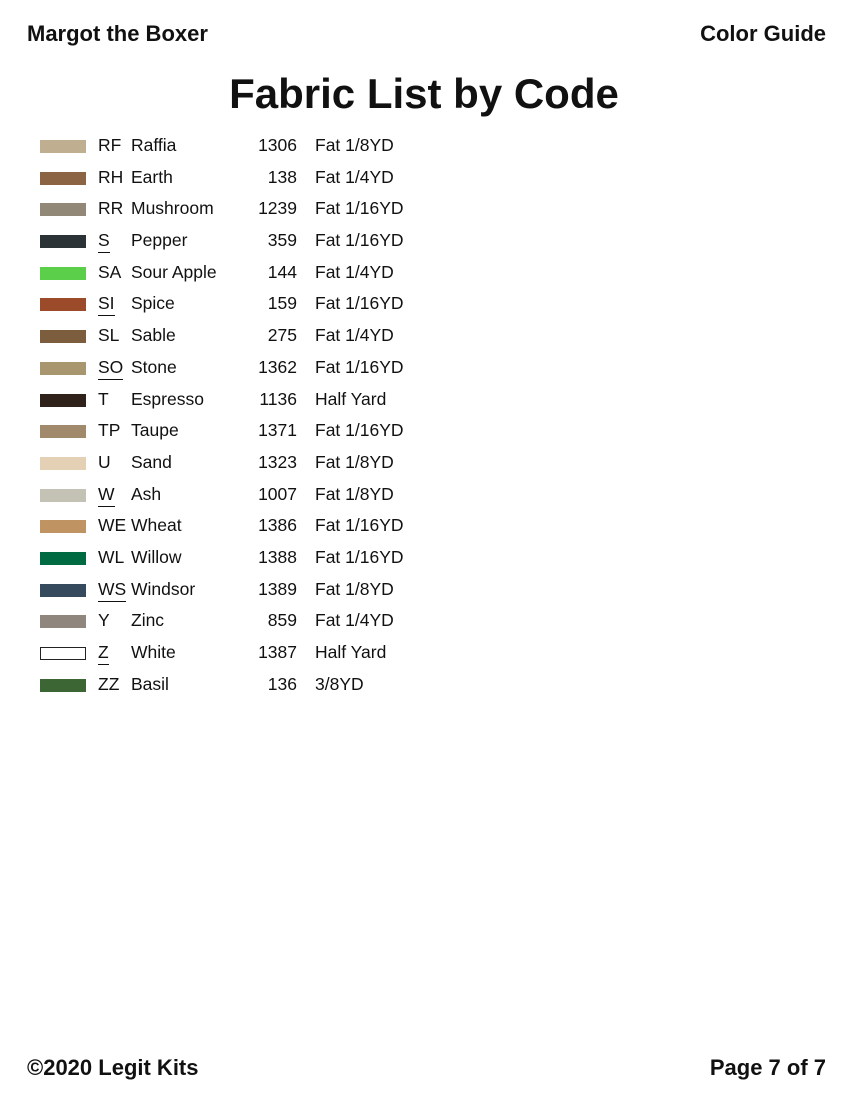 The height and width of the screenshot is (1100, 848). What do you see at coordinates (159, 240) in the screenshot?
I see `fabric-name: Pepper` at bounding box center [159, 240].